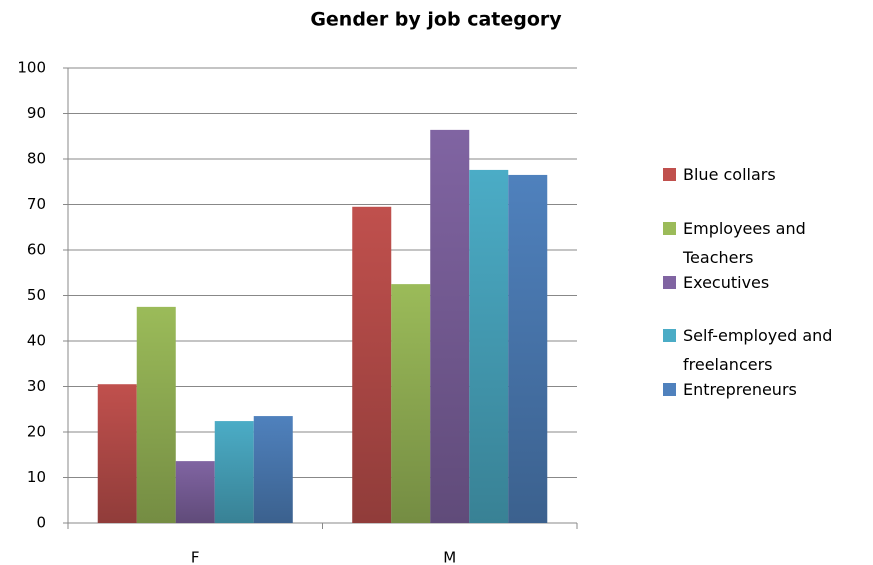 Image resolution: width=873 pixels, height=565 pixels. What do you see at coordinates (36, 250) in the screenshot?
I see `y-tick-label: 60` at bounding box center [36, 250].